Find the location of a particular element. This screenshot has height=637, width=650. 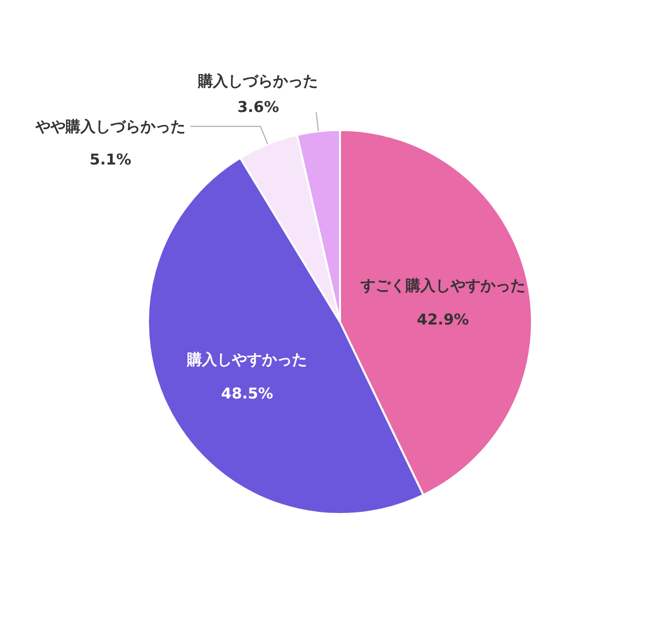

slice-label: 購入しやすかった is located at coordinates (247, 359).